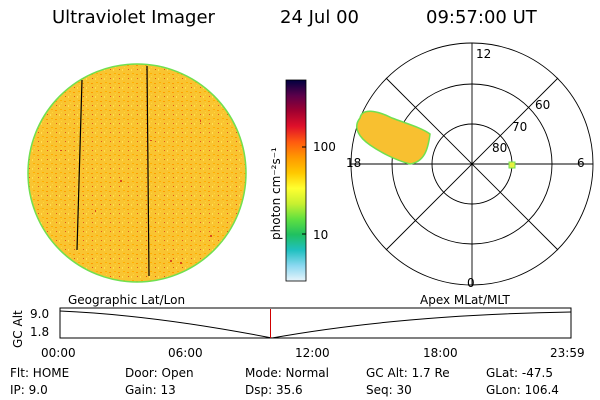 The width and height of the screenshot is (600, 400). What do you see at coordinates (312, 353) in the screenshot?
I see `timeline-x-label-1200: 12:00` at bounding box center [312, 353].